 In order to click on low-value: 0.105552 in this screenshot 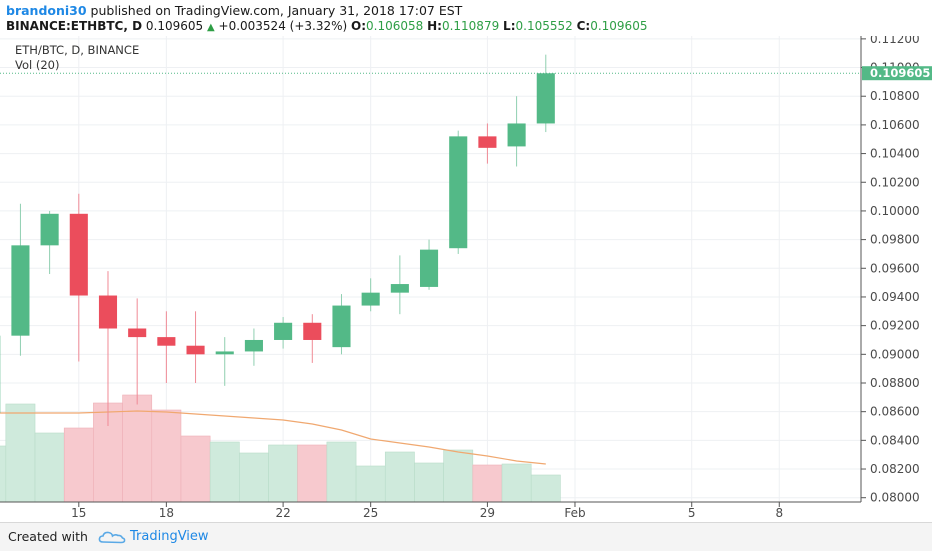, I will do `click(544, 26)`.